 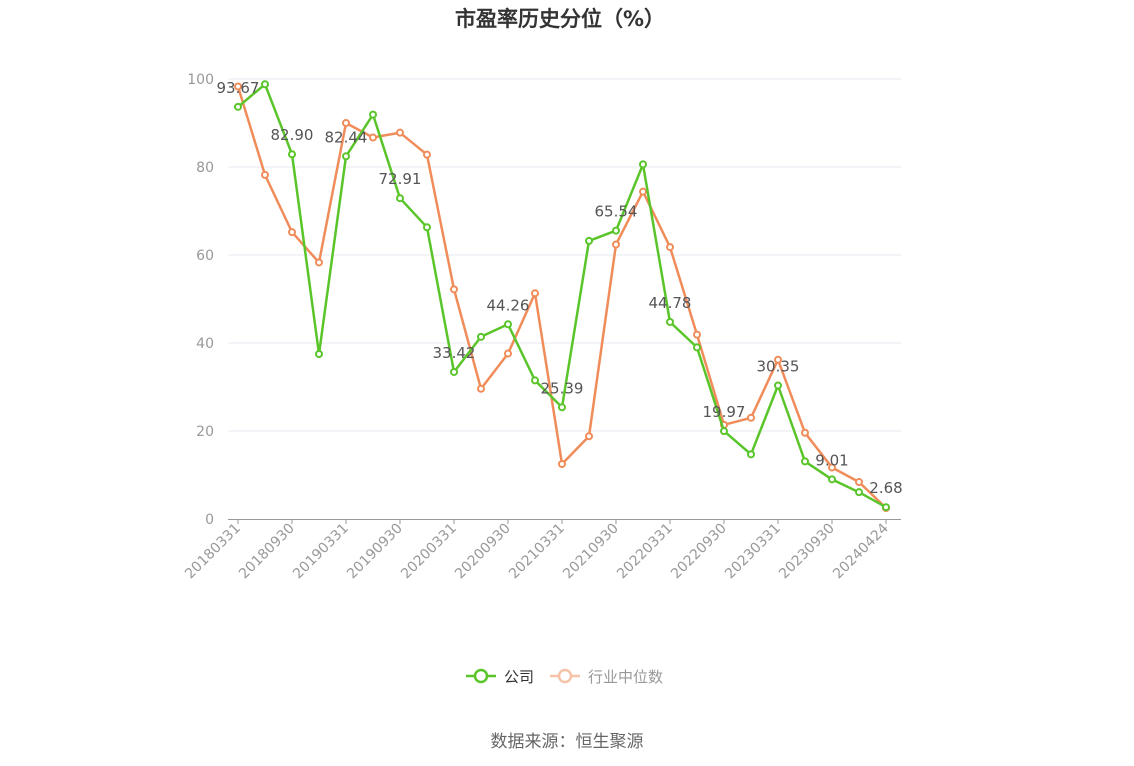 I want to click on source-note: 数据来源：恒生聚源, so click(x=567, y=742).